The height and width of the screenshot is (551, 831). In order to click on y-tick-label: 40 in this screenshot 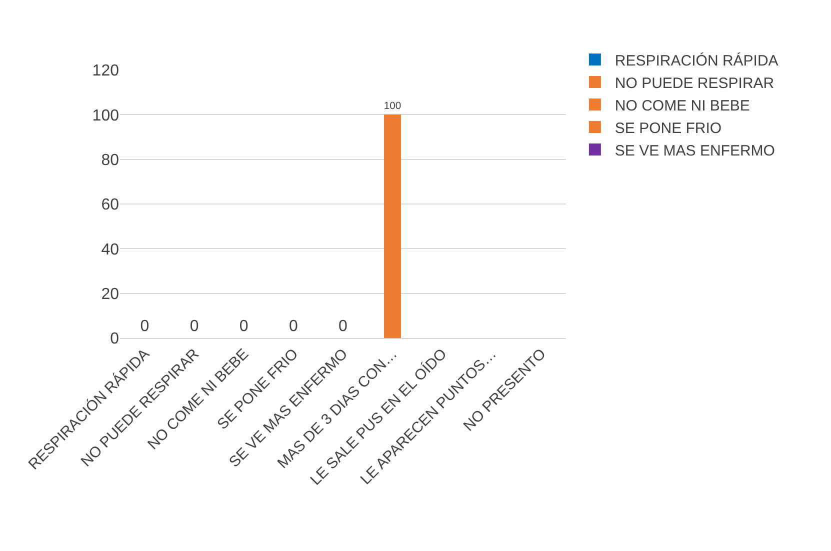, I will do `click(110, 249)`.